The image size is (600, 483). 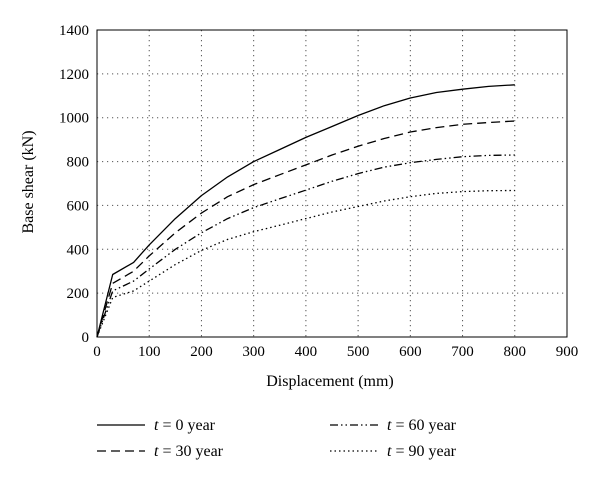 I want to click on x-tick-label: 800, so click(x=515, y=352).